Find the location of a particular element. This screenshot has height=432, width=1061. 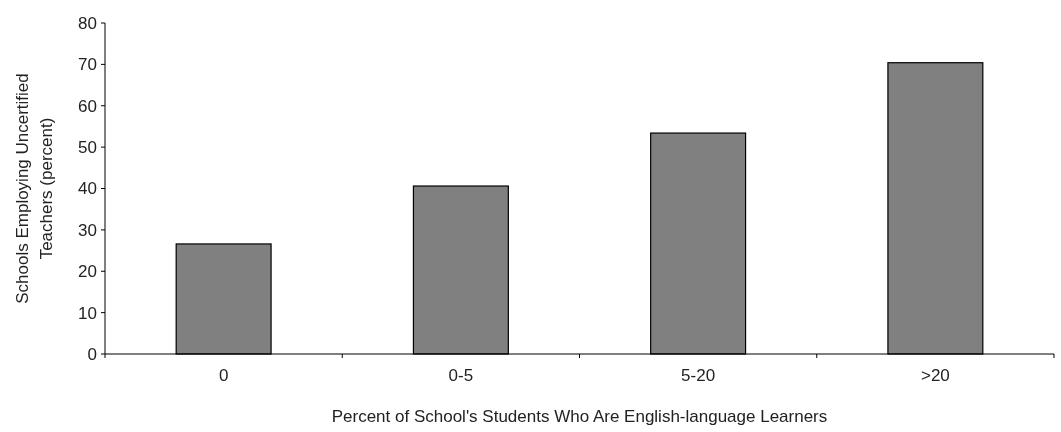

y-tick-label: 60 is located at coordinates (87, 106).